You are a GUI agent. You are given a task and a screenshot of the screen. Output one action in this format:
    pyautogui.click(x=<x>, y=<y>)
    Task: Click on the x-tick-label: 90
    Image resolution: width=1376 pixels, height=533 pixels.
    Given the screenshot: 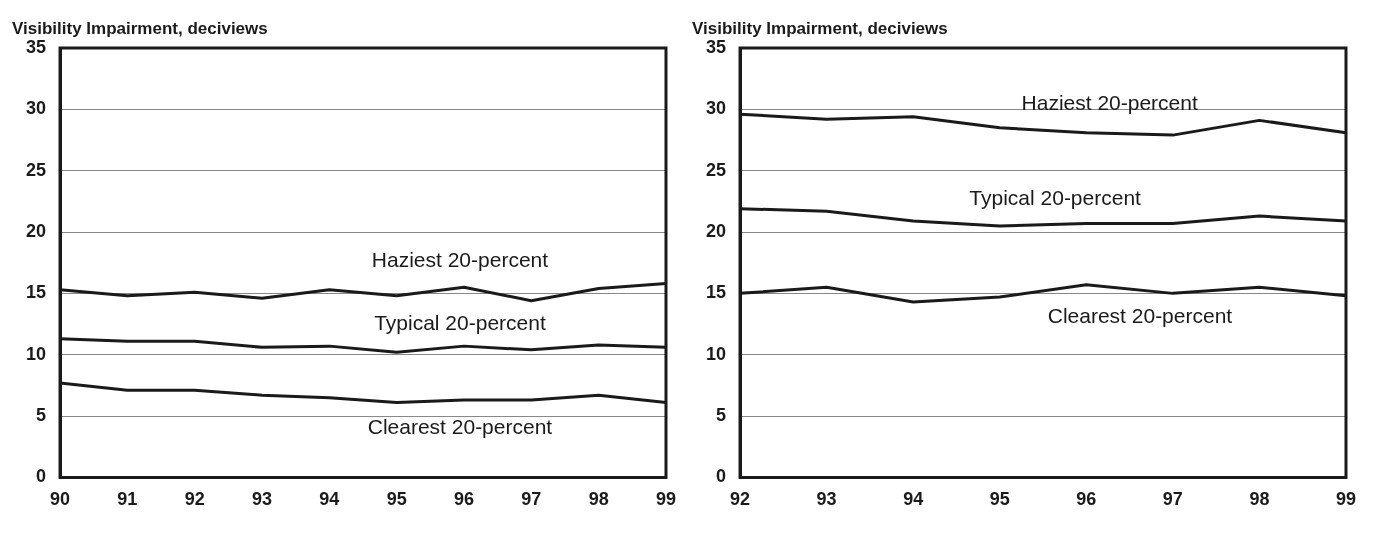 What is the action you would take?
    pyautogui.click(x=60, y=499)
    